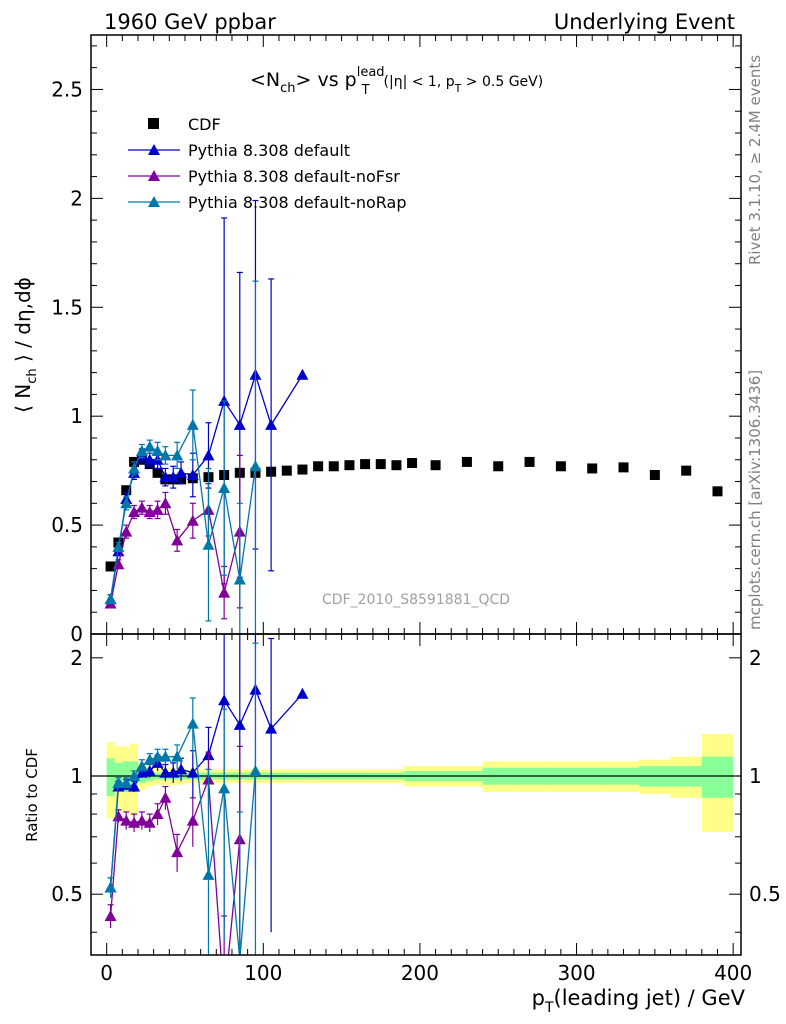  What do you see at coordinates (639, 1001) in the screenshot?
I see `svg-text: pT(leading jet) / GeV` at bounding box center [639, 1001].